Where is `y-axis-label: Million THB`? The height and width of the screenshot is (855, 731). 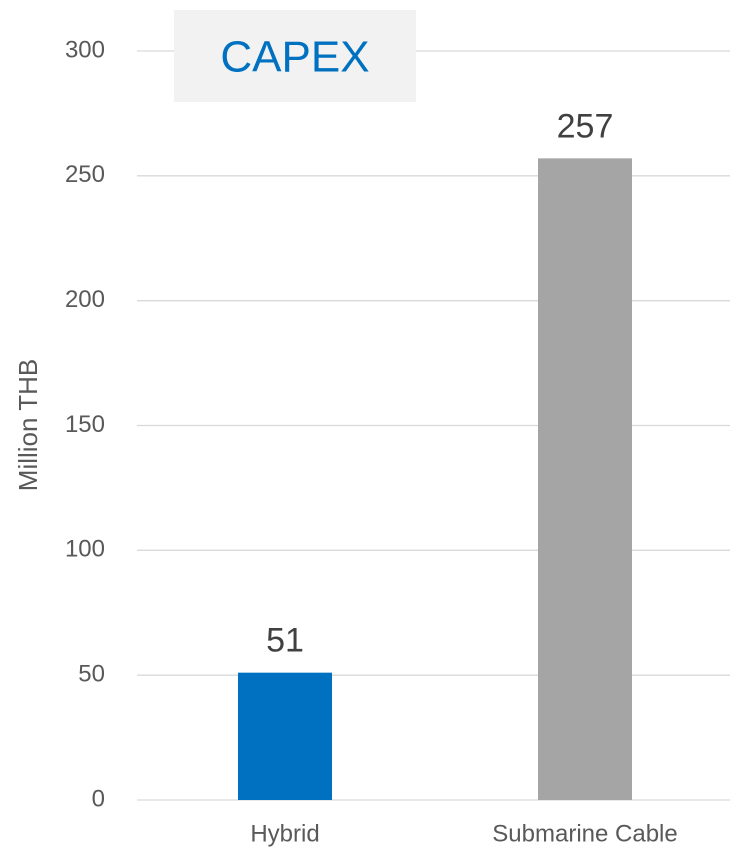 y-axis-label: Million THB is located at coordinates (28, 425).